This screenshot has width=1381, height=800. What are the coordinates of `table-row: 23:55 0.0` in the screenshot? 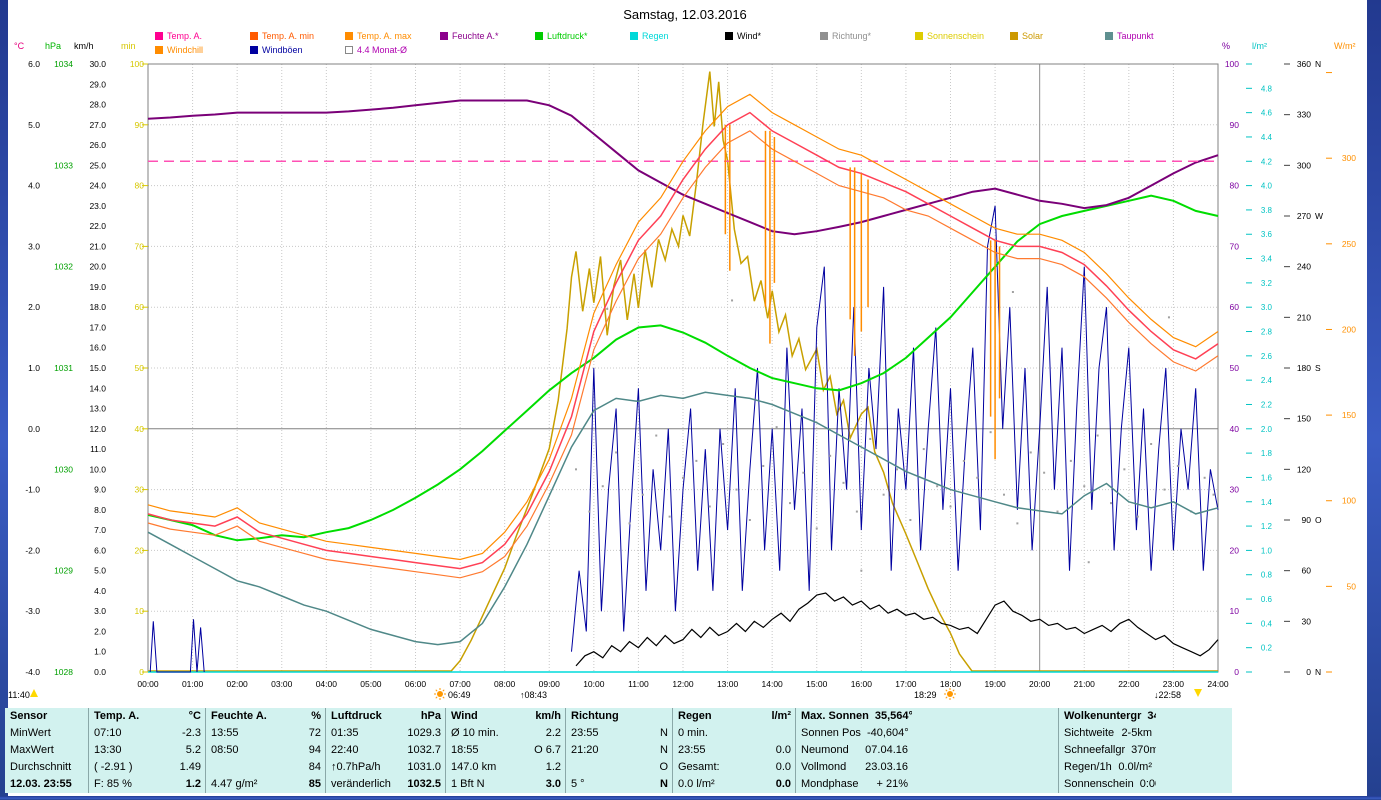 It's located at (734, 750).